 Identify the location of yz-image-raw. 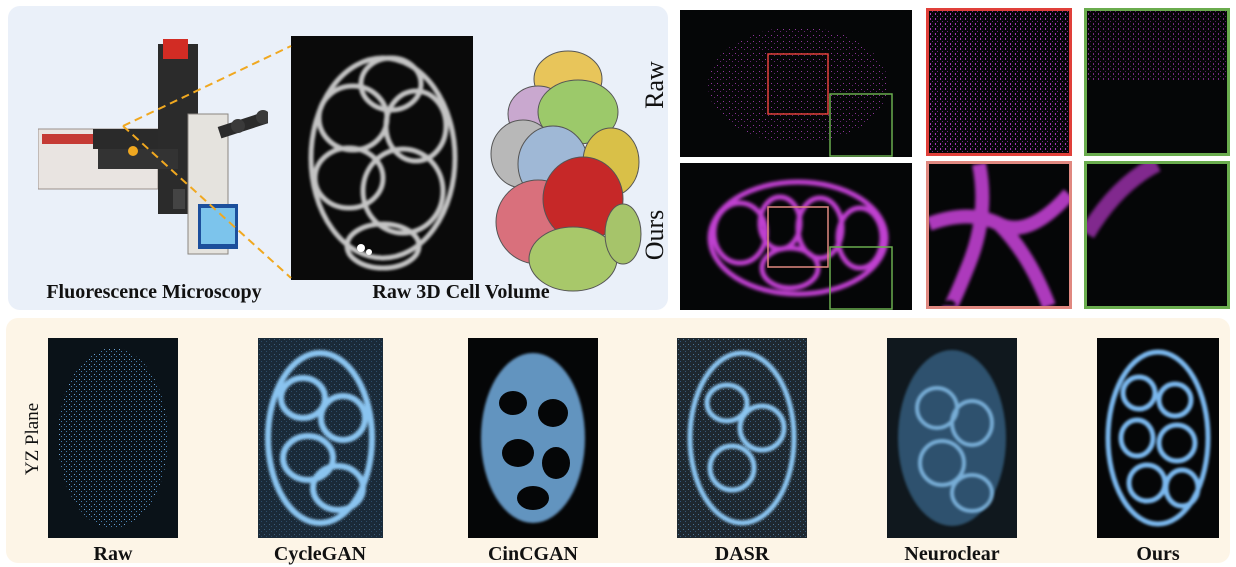
(113, 438).